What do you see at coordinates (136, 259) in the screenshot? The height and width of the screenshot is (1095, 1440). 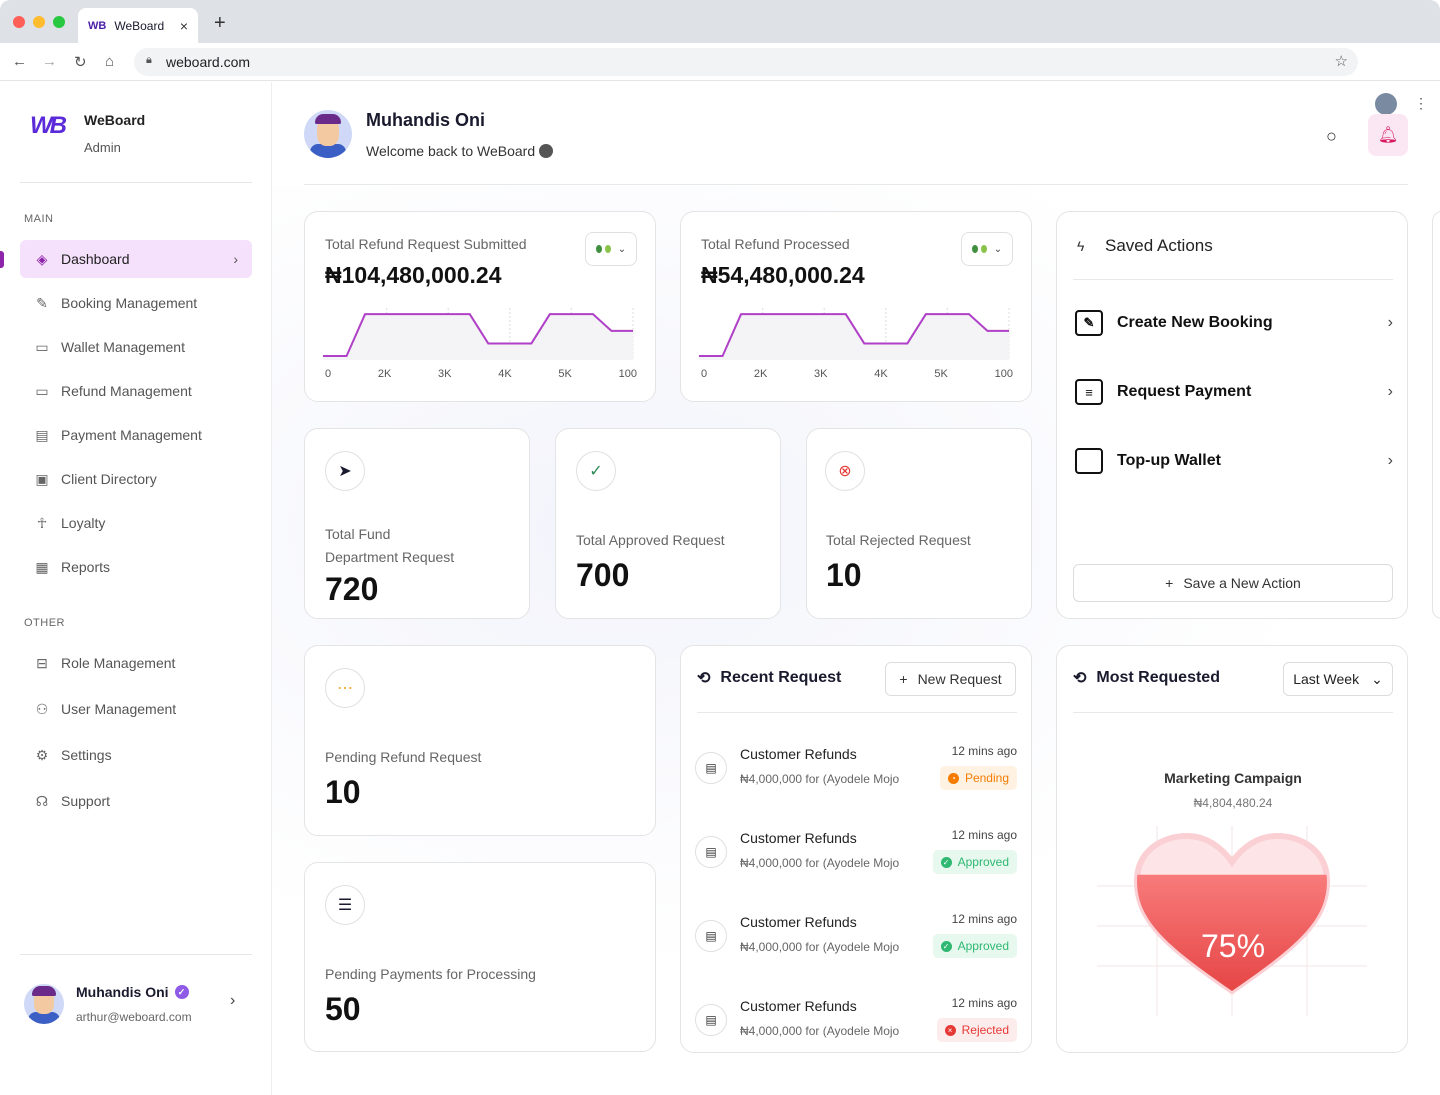 I see `sidebar-item-dashboard: ◈ Dashboard ›` at bounding box center [136, 259].